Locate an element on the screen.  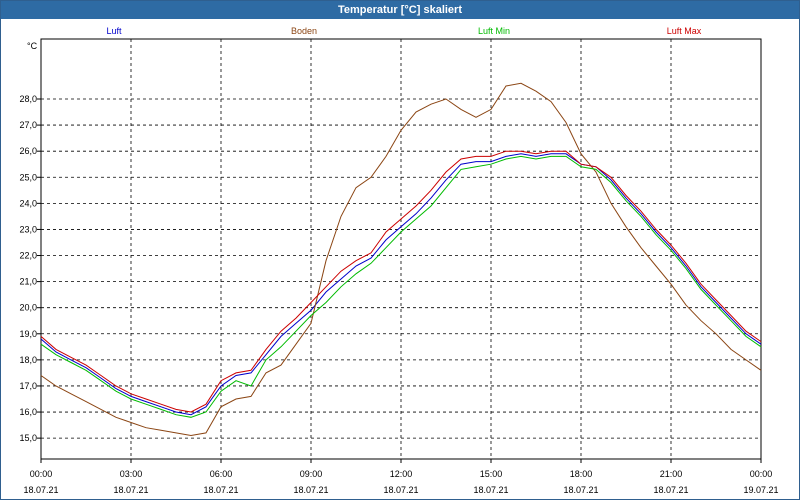
y-tick-label: 23,0 is located at coordinates (28, 229).